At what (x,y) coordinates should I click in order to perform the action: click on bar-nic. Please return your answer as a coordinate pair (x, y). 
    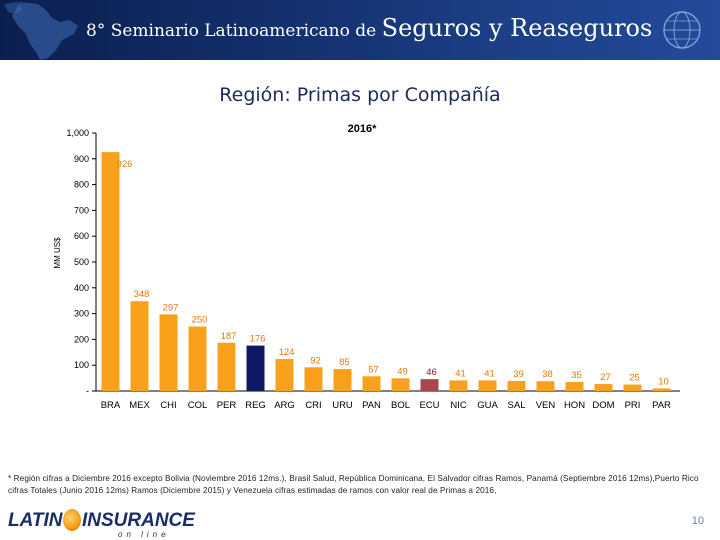
    Looking at the image, I should click on (458, 385).